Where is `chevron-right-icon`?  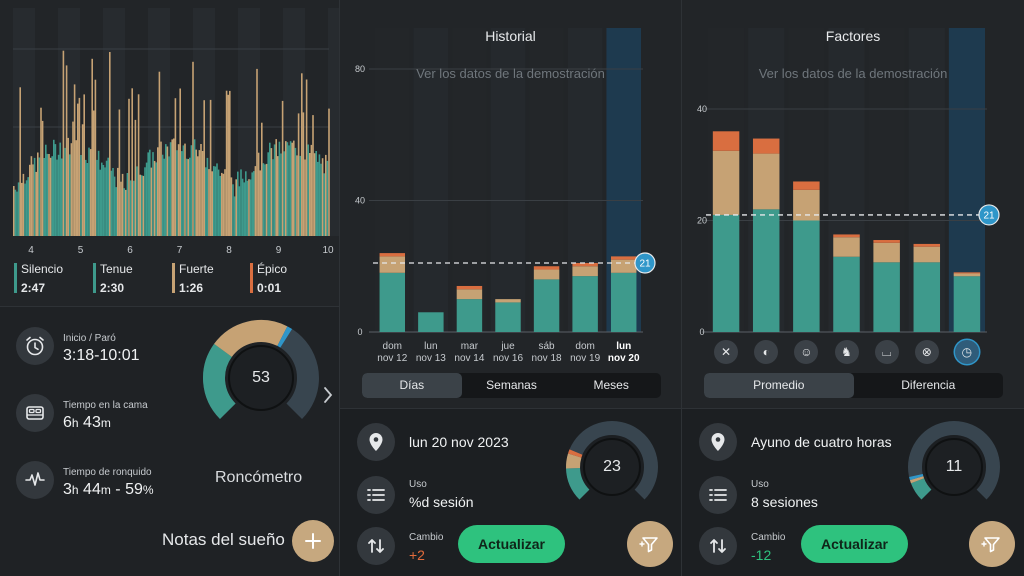 chevron-right-icon is located at coordinates (328, 397).